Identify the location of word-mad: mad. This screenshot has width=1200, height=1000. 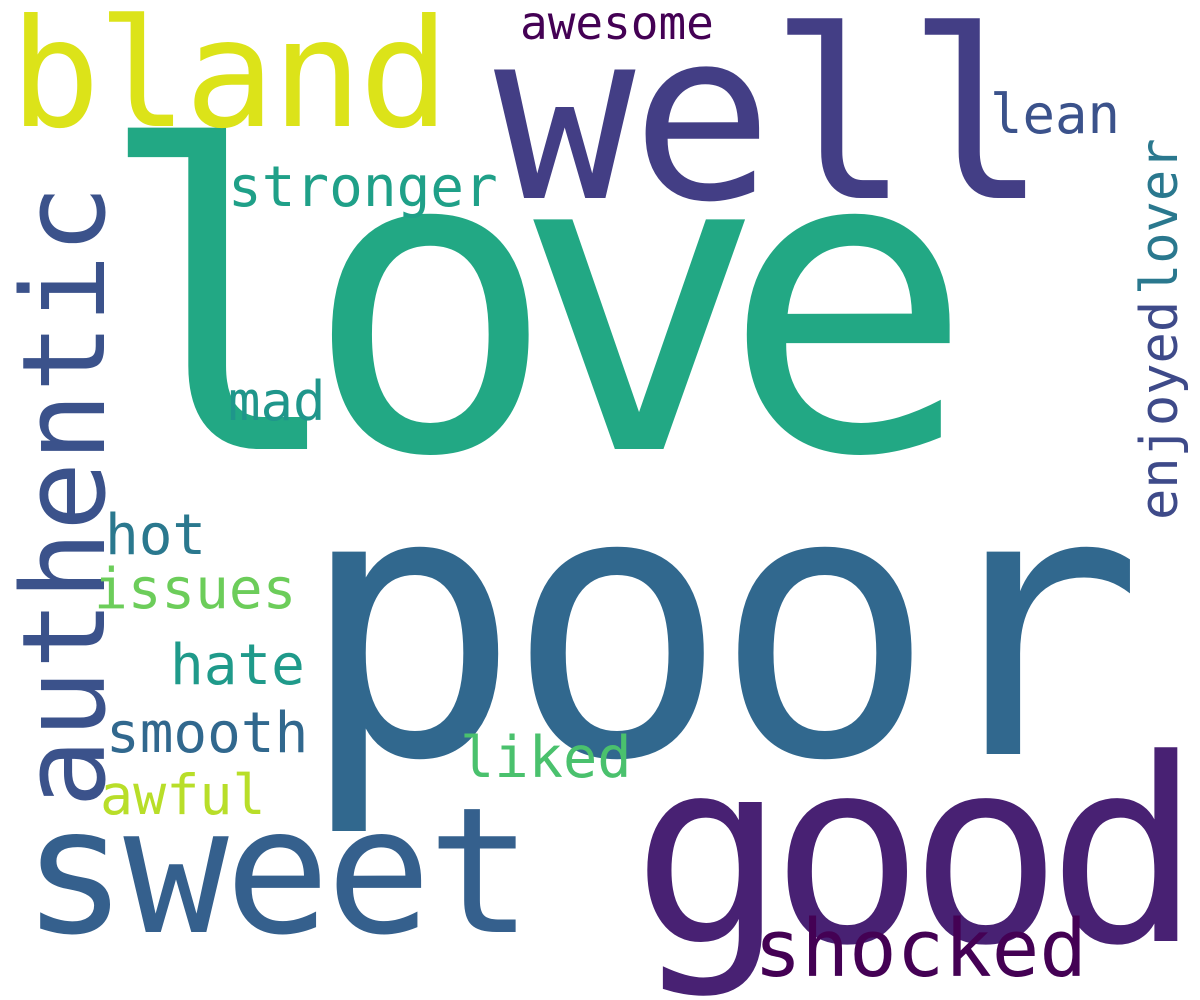
(277, 401).